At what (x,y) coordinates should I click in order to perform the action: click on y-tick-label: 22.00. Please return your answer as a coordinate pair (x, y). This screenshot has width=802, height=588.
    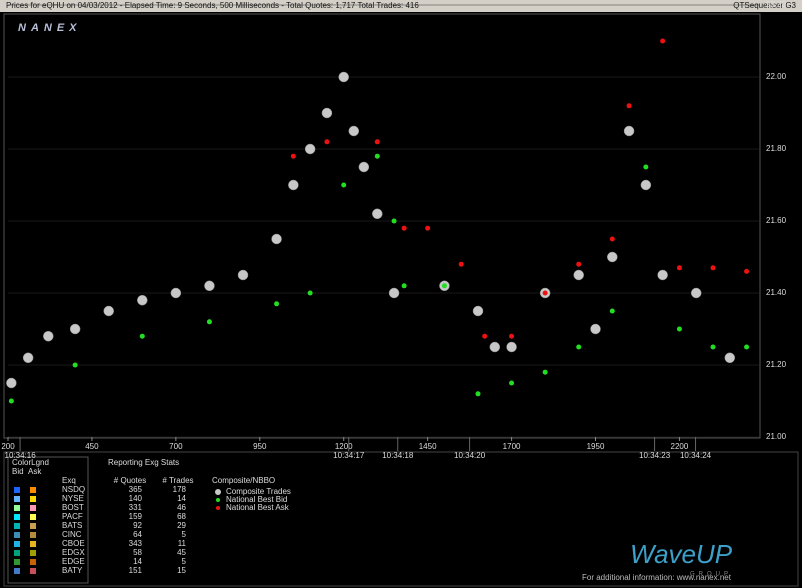
    Looking at the image, I should click on (776, 76).